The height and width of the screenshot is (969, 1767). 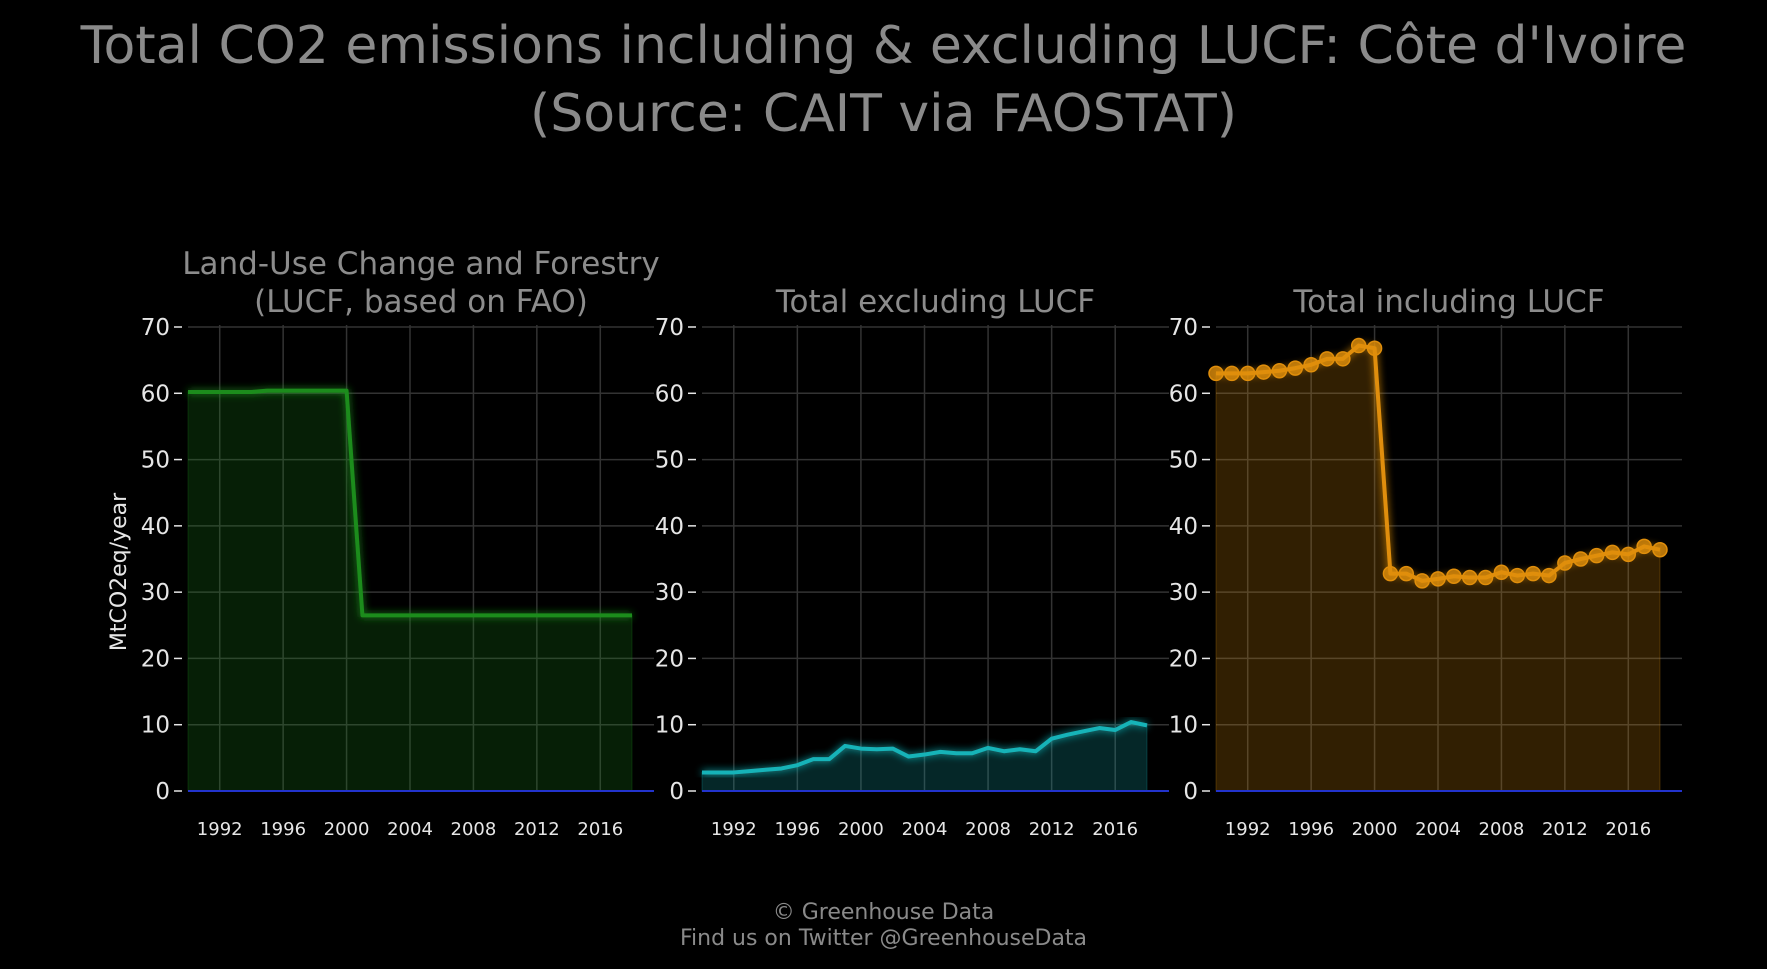 I want to click on footer-copyright: © Greenhouse Data, so click(x=883, y=912).